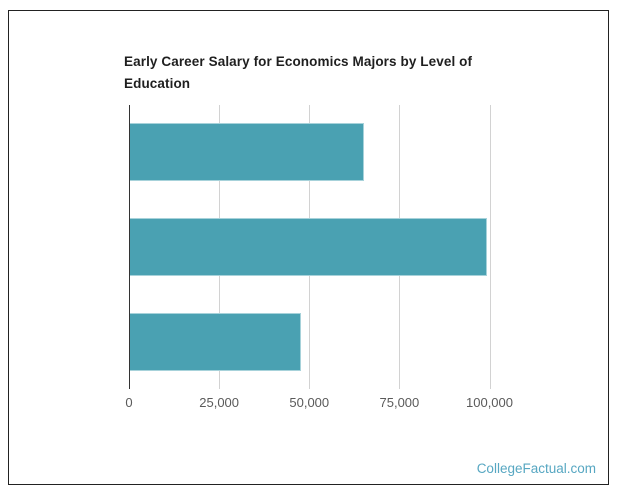 The image size is (620, 496). What do you see at coordinates (490, 247) in the screenshot?
I see `x-gridline` at bounding box center [490, 247].